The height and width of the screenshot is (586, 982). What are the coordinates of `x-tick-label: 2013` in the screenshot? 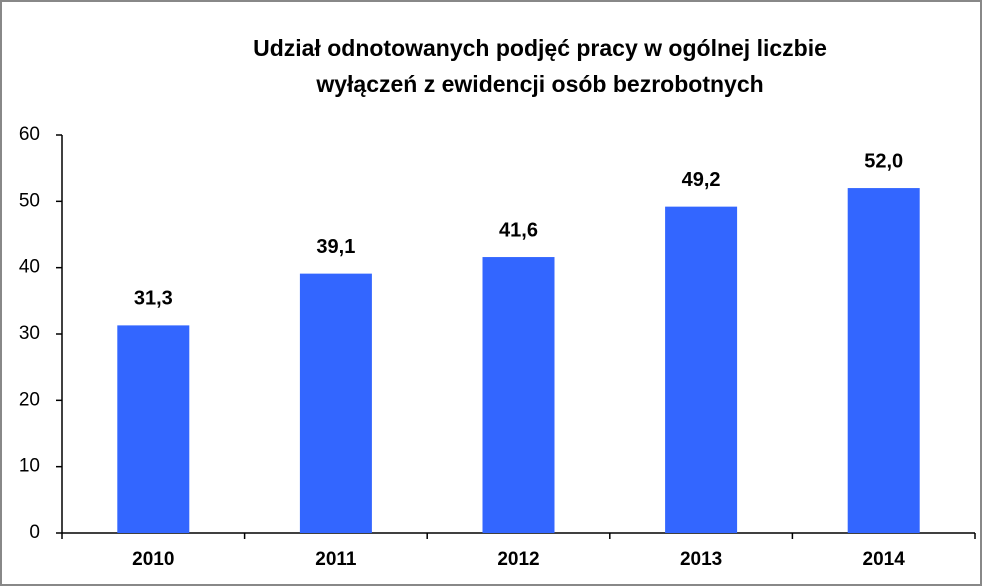 It's located at (701, 559).